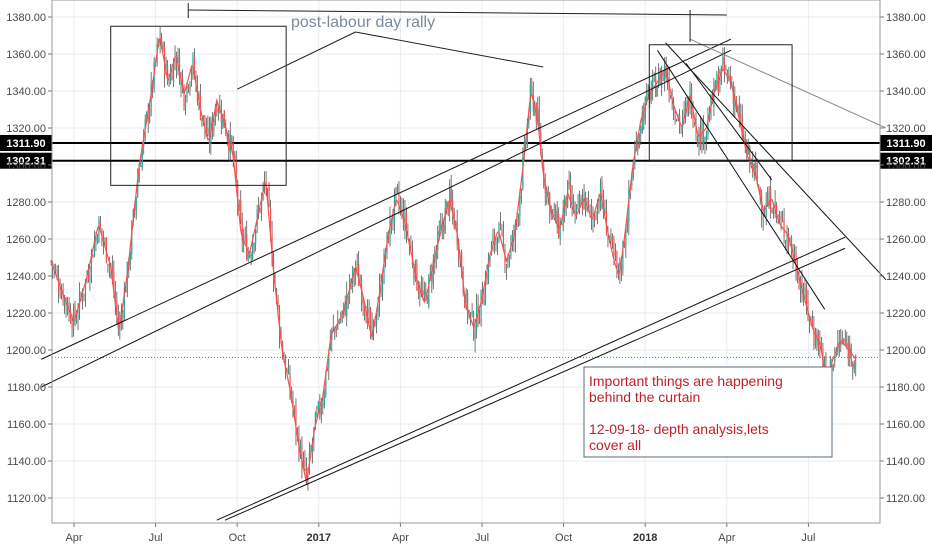 The height and width of the screenshot is (550, 932). Describe the element at coordinates (906, 203) in the screenshot. I see `y-tick-label-right: 1280.00` at that location.